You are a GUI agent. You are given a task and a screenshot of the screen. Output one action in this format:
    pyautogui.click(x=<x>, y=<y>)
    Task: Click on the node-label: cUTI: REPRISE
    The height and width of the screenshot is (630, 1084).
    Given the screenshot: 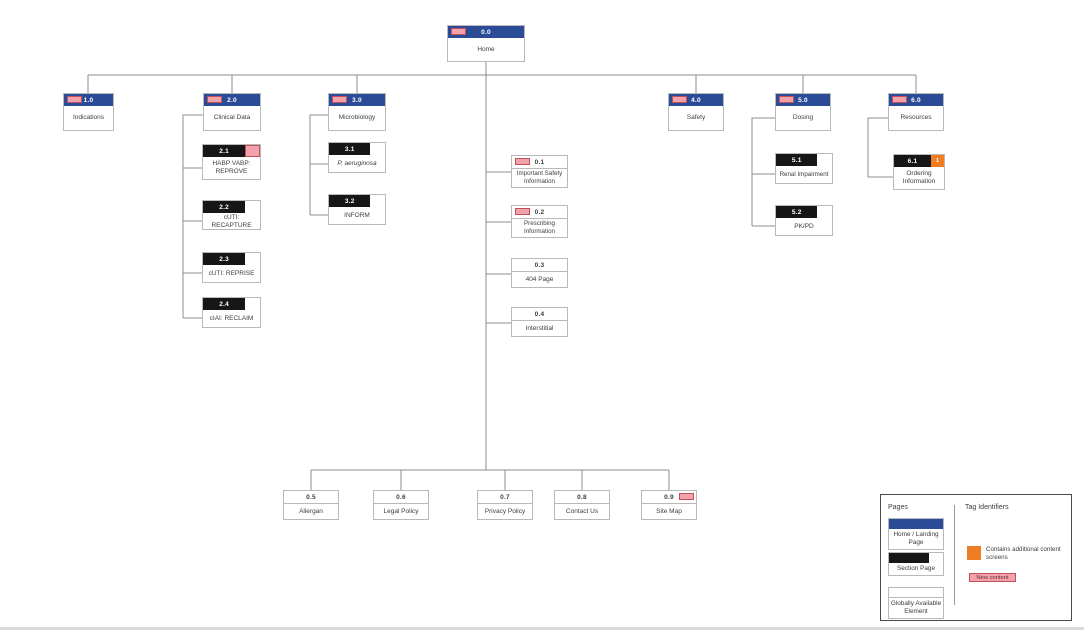 What is the action you would take?
    pyautogui.click(x=231, y=273)
    